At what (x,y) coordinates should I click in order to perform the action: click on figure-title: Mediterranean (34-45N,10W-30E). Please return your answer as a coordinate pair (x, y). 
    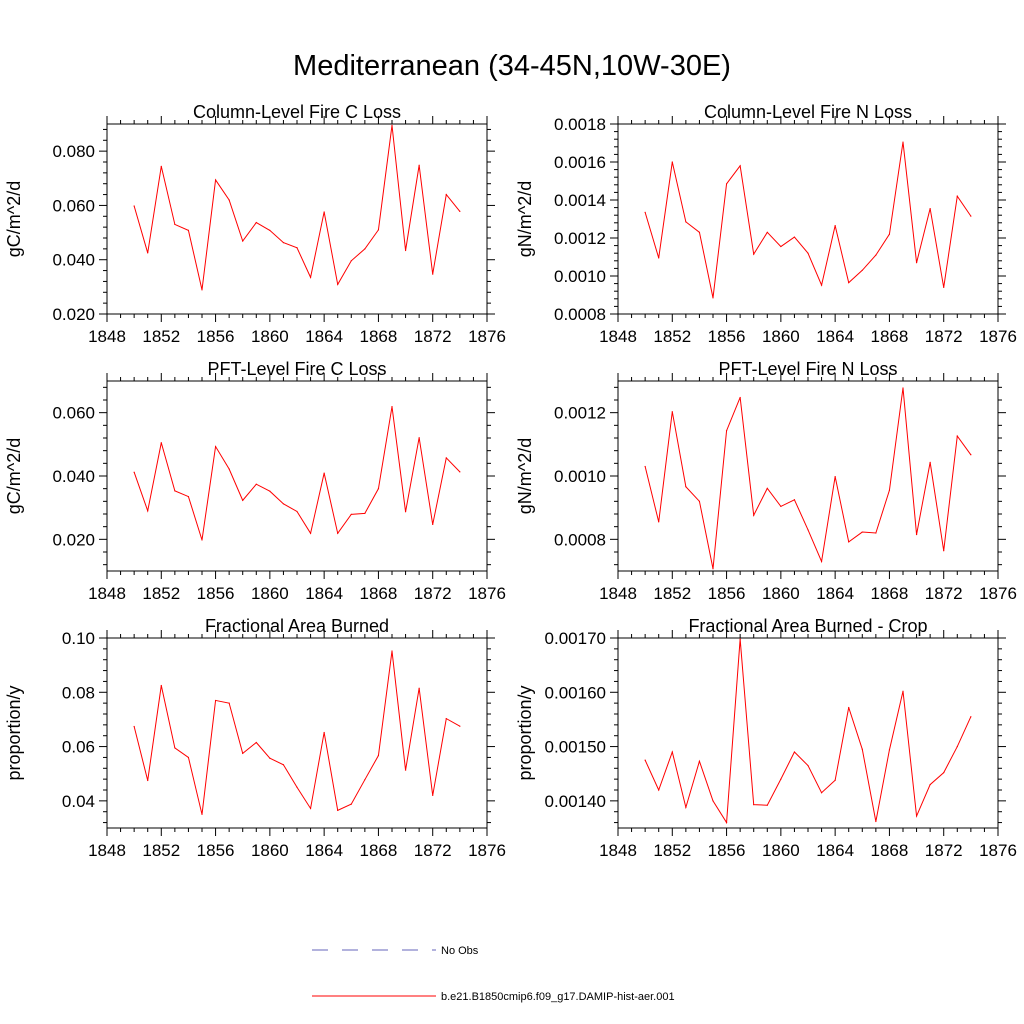
    Looking at the image, I should click on (512, 66).